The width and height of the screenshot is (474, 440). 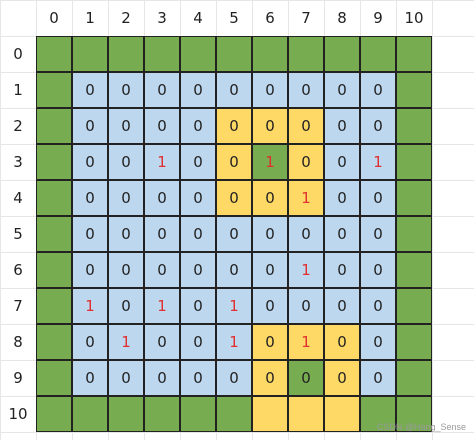 What do you see at coordinates (18, 54) in the screenshot?
I see `row-header: 0` at bounding box center [18, 54].